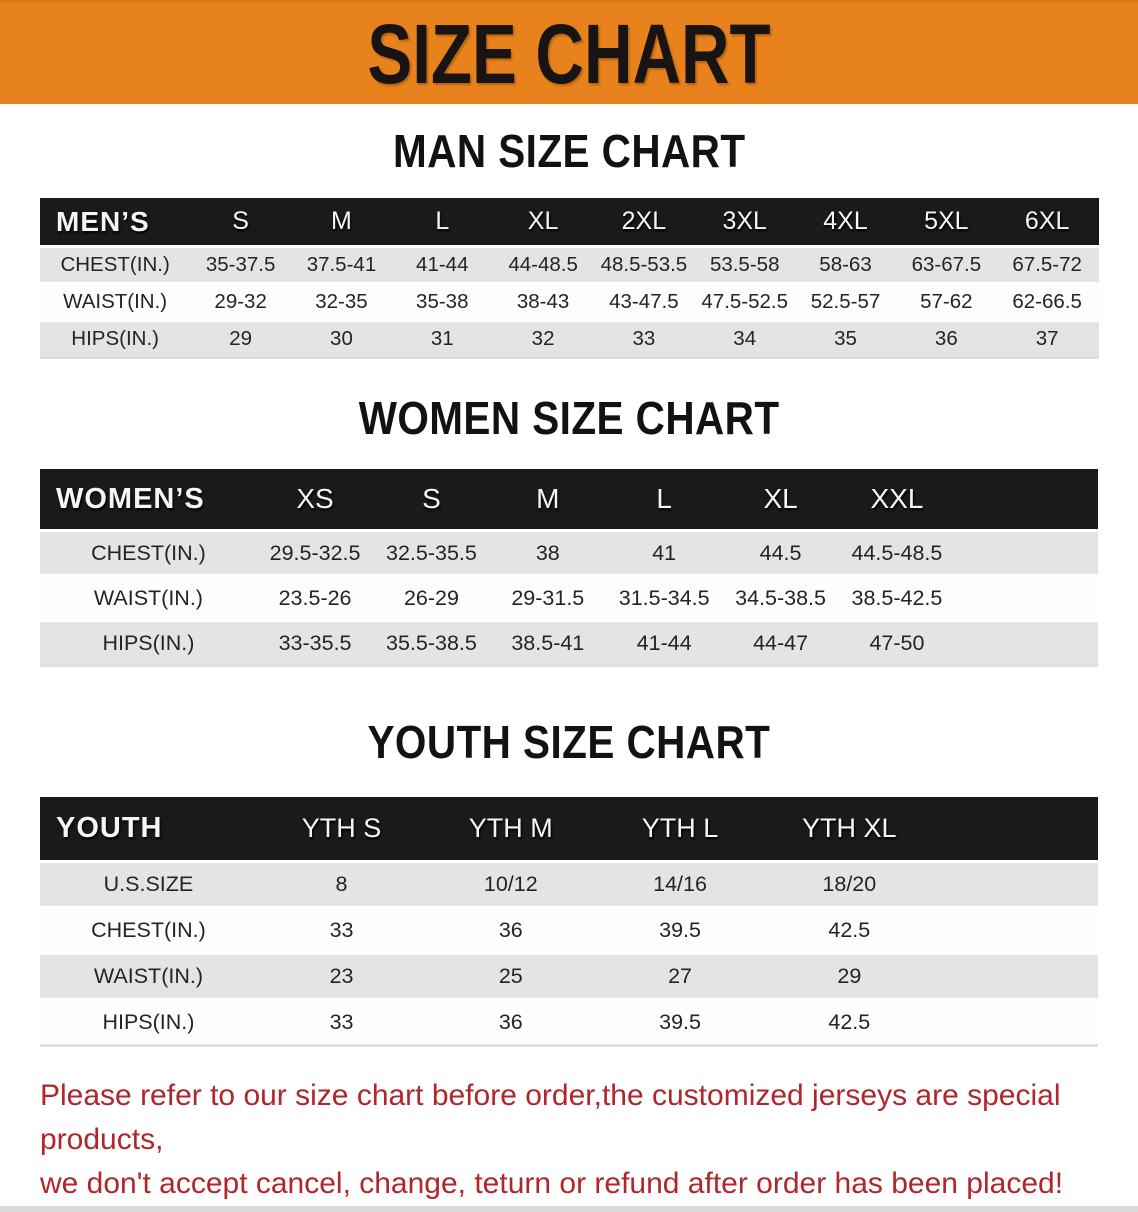 Image resolution: width=1138 pixels, height=1212 pixels. I want to click on cell: 63-67.5, so click(946, 265).